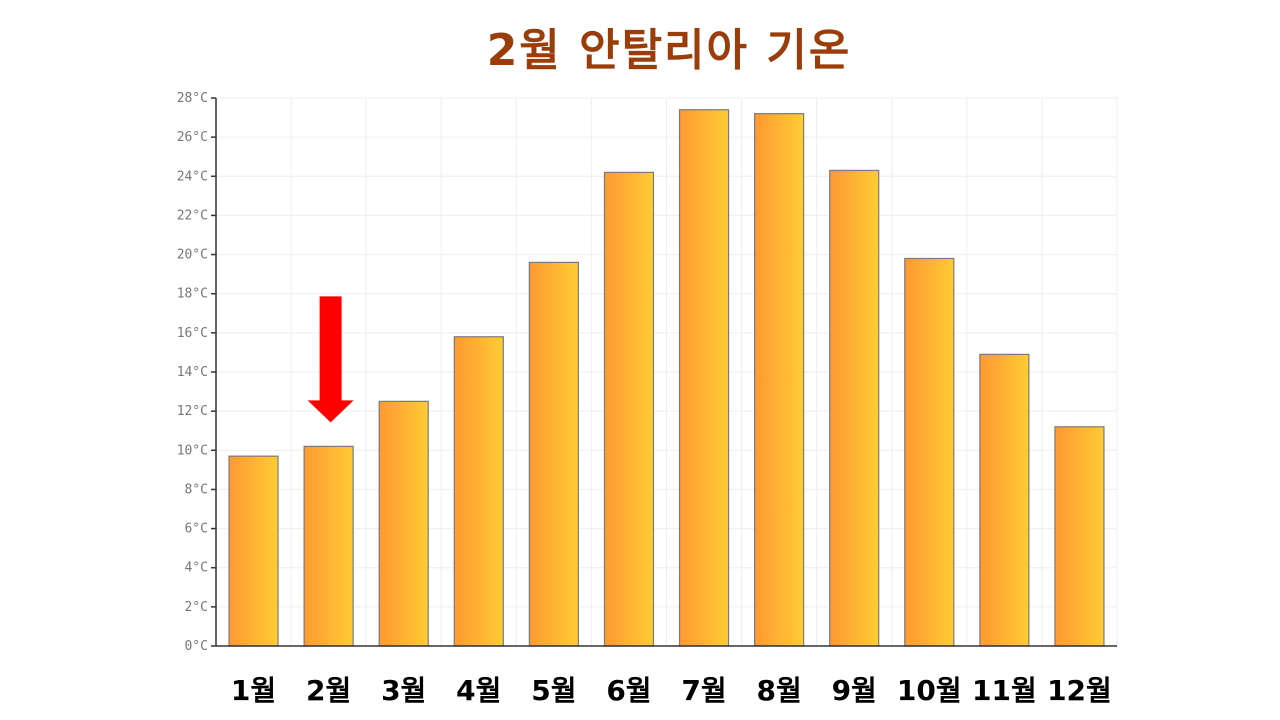  What do you see at coordinates (196, 607) in the screenshot?
I see `y-tick-label: 2°C` at bounding box center [196, 607].